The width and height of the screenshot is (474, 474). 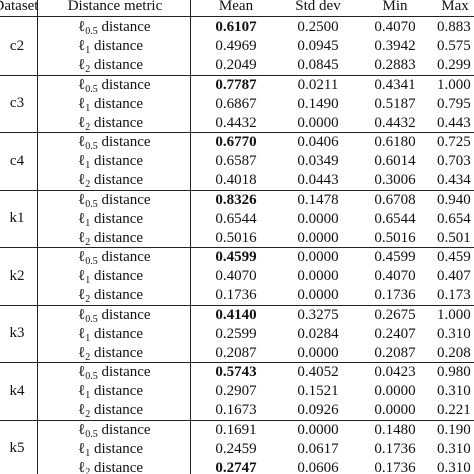 What do you see at coordinates (454, 372) in the screenshot?
I see `value-cell: 0.980` at bounding box center [454, 372].